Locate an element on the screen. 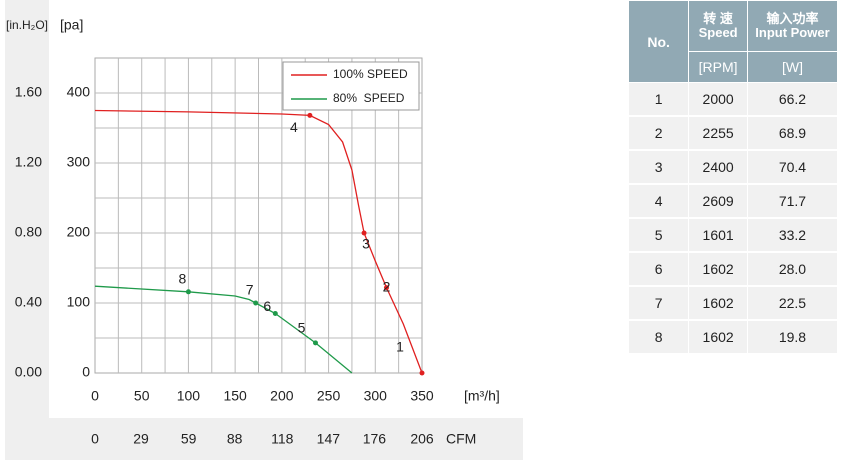 Image resolution: width=841 pixels, height=460 pixels. table-row: 1 2000 66.2 is located at coordinates (733, 99).